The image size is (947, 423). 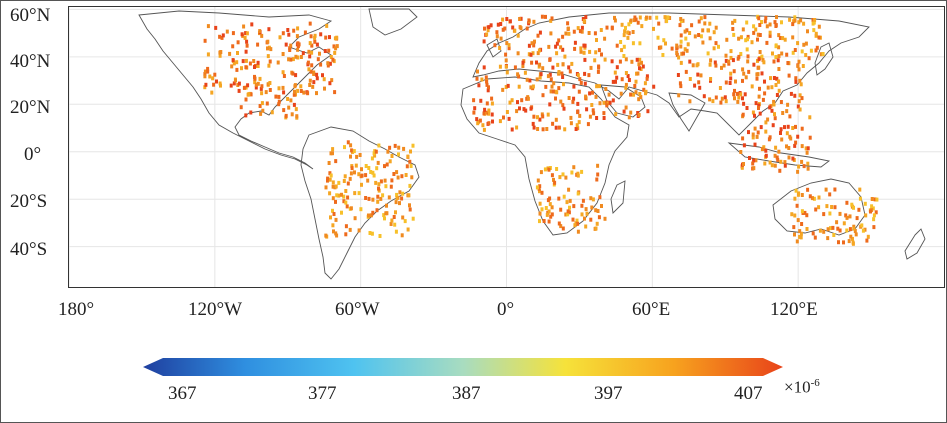 What do you see at coordinates (30, 107) in the screenshot?
I see `lat-tick-label: 20°N` at bounding box center [30, 107].